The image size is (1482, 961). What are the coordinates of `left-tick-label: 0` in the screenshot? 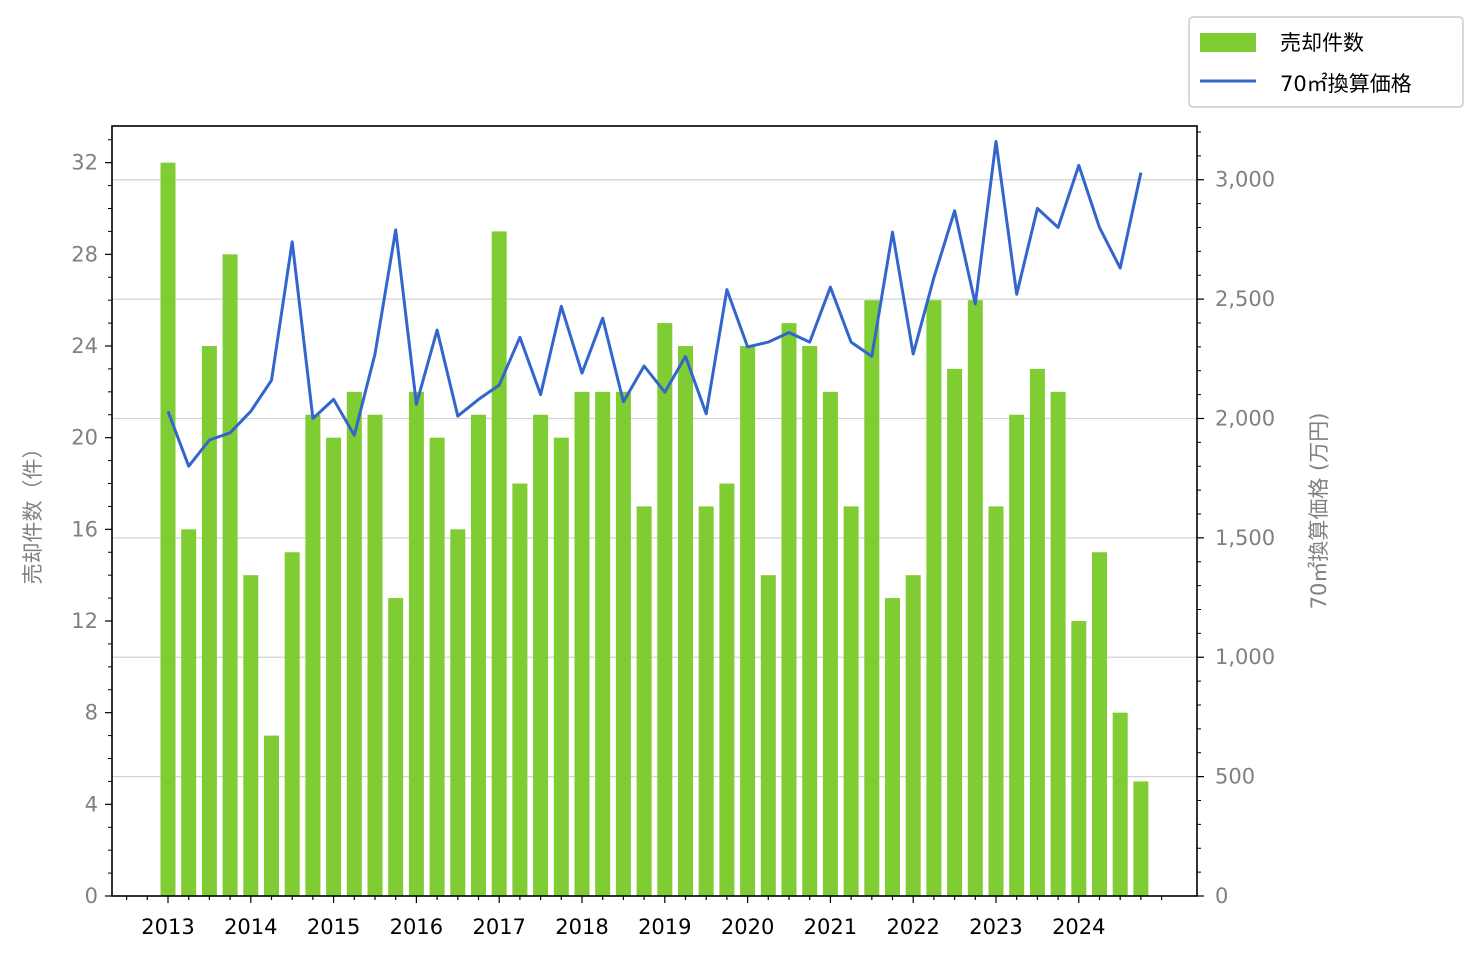 It's located at (91, 896).